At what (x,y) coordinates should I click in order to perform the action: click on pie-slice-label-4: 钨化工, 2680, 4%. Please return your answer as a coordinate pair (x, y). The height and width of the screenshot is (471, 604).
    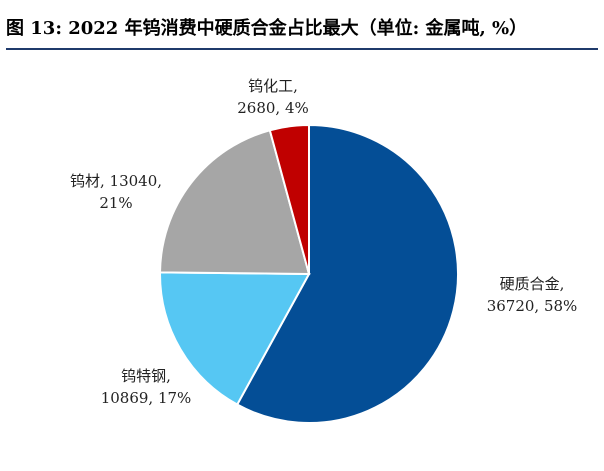
    Looking at the image, I should click on (273, 97).